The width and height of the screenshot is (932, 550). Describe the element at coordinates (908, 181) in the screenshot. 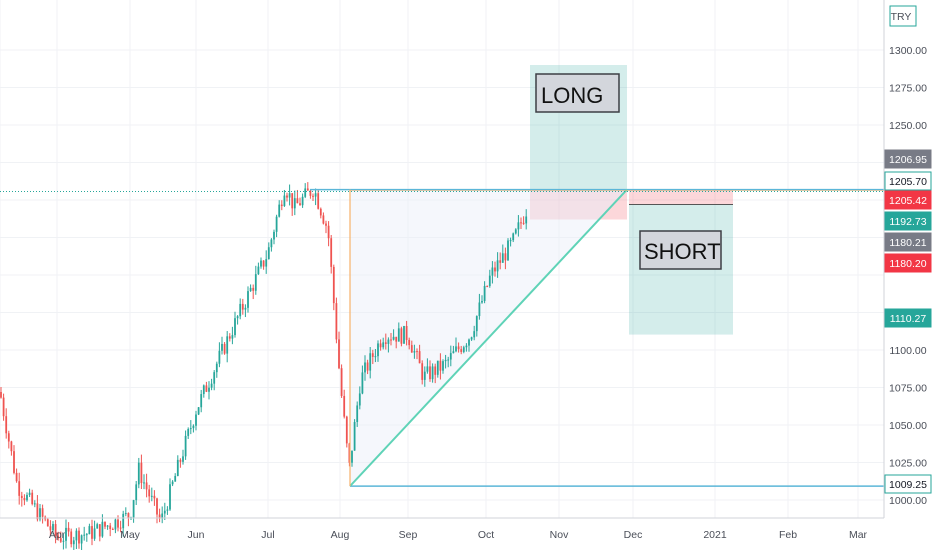

I see `price-tag` at that location.